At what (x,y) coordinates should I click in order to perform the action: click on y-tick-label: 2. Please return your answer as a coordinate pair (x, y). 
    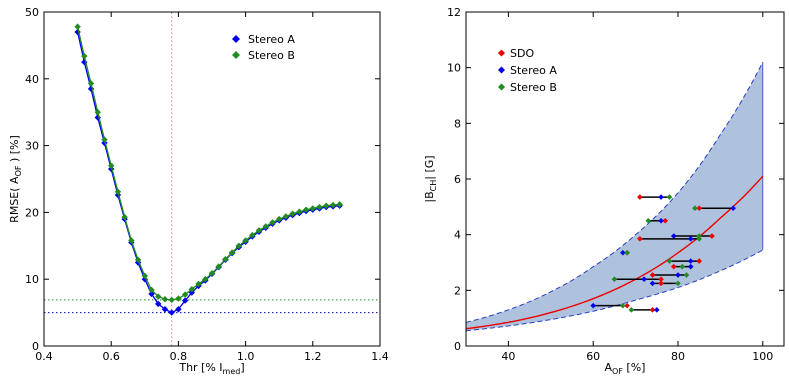
    Looking at the image, I should click on (457, 290).